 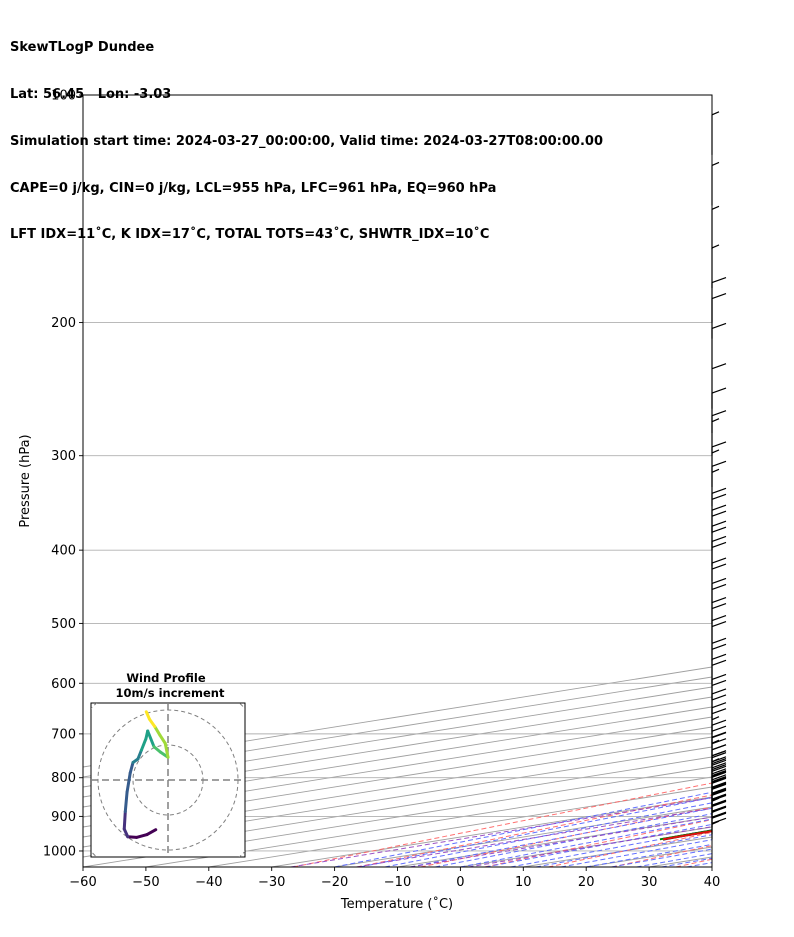 I want to click on y-tick-label: 200, so click(x=63, y=323).